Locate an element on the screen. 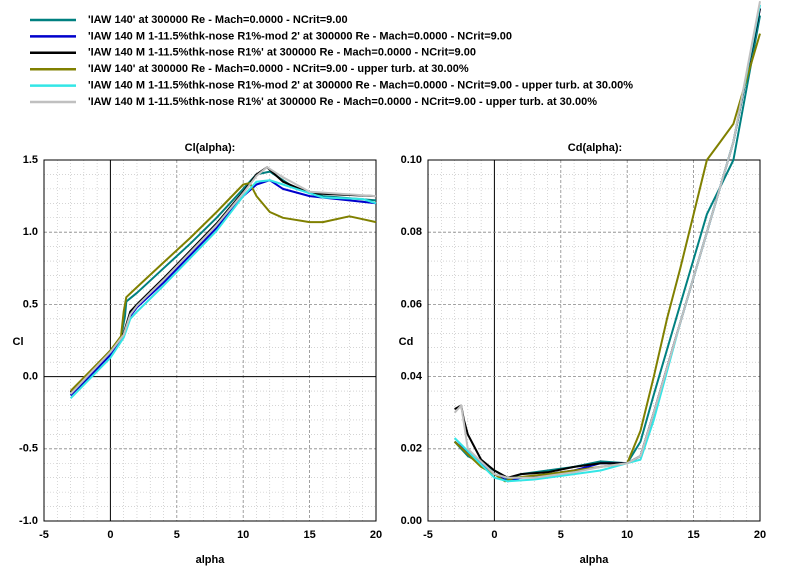 This screenshot has height=572, width=800. y-tick-label: 0.06 is located at coordinates (411, 304).